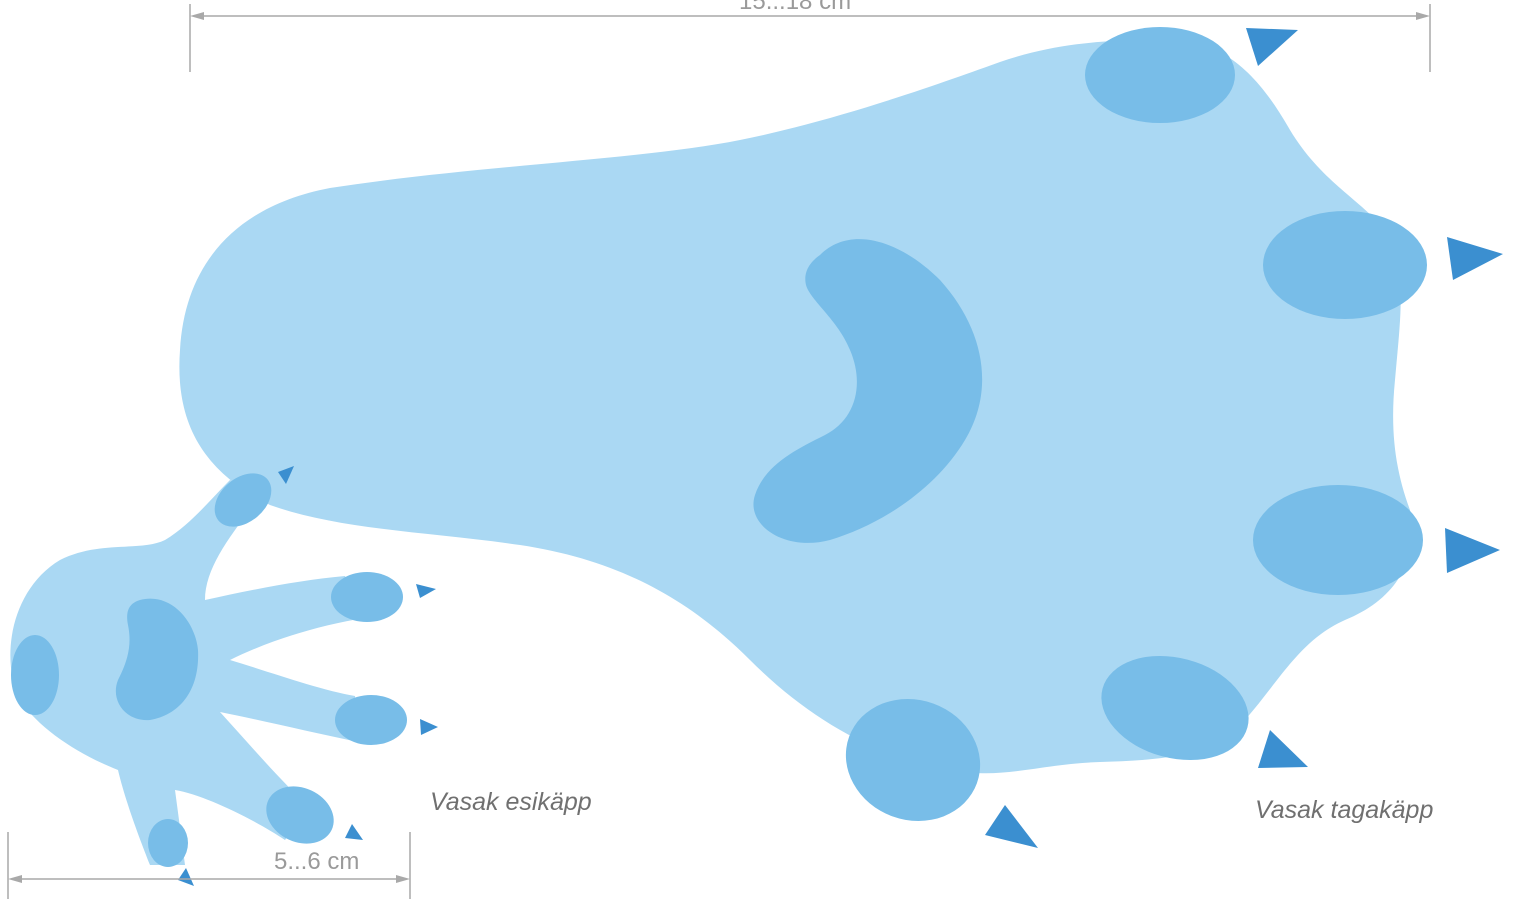 The height and width of the screenshot is (901, 1515). What do you see at coordinates (810, 38) in the screenshot?
I see `hind-dimension-line` at bounding box center [810, 38].